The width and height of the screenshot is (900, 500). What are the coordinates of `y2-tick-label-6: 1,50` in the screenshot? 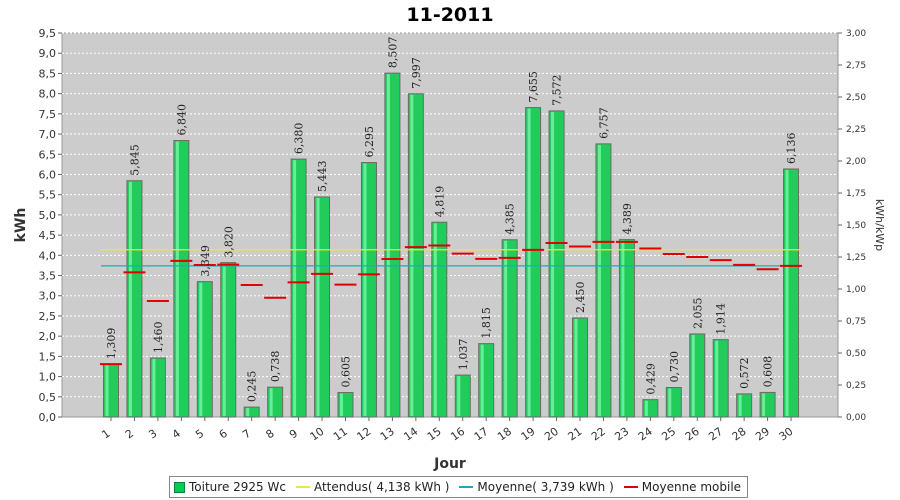 It's located at (856, 226).